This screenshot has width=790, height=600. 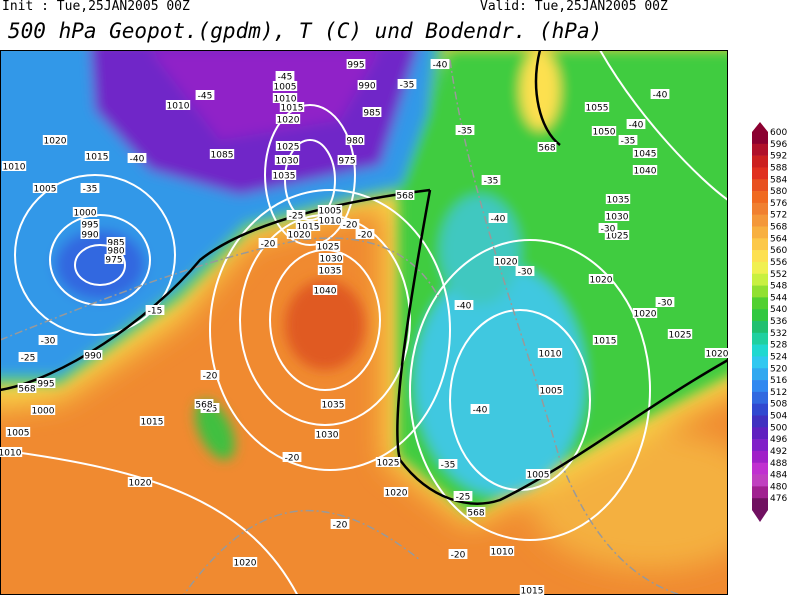 What do you see at coordinates (778, 357) in the screenshot?
I see `colorbar-label: 524` at bounding box center [778, 357].